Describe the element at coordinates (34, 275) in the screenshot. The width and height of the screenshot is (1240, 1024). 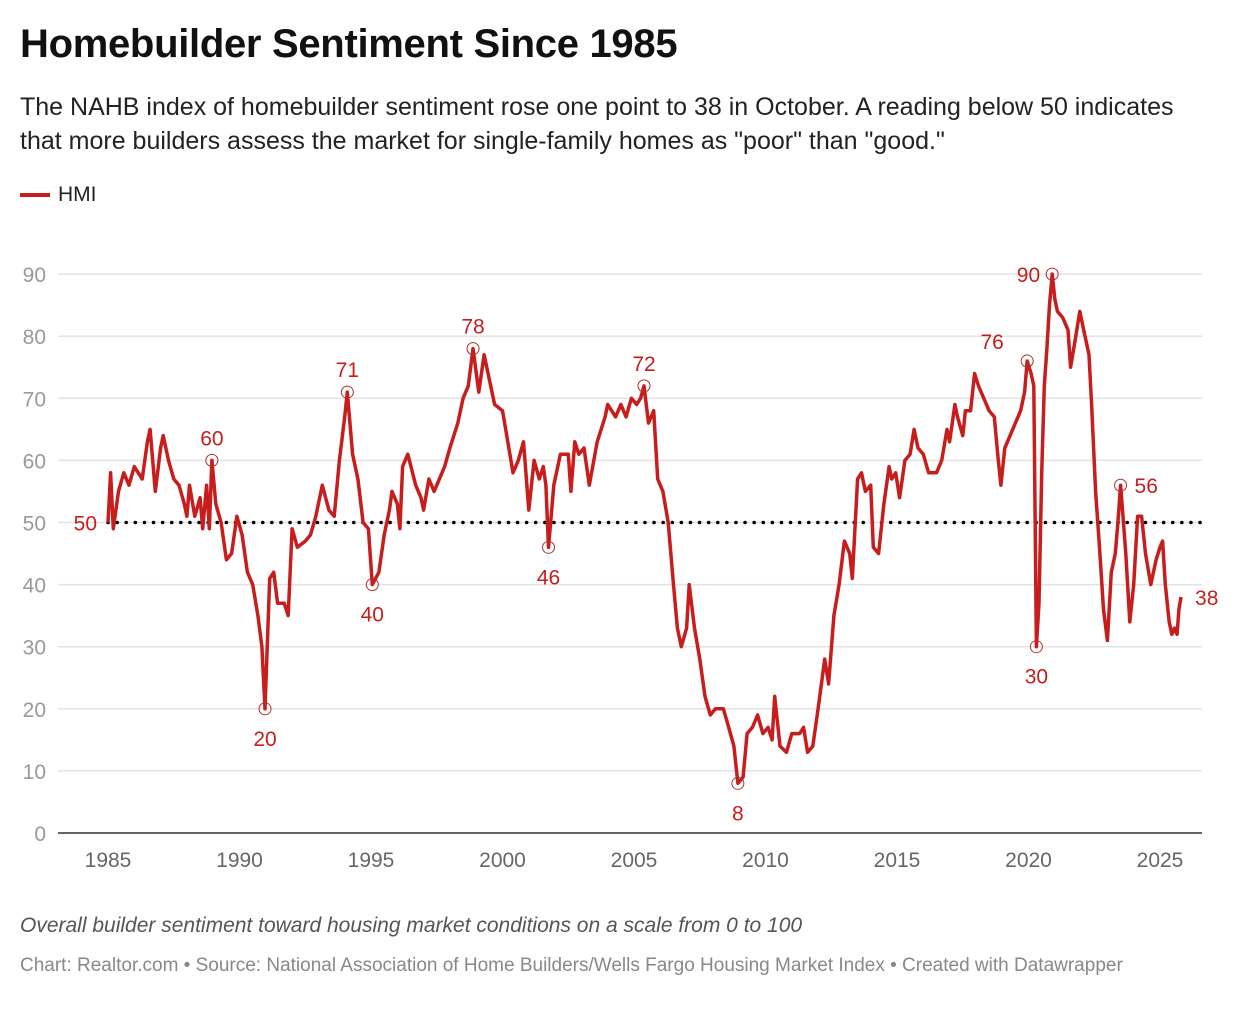
I see `y-tick-label: 90` at that location.